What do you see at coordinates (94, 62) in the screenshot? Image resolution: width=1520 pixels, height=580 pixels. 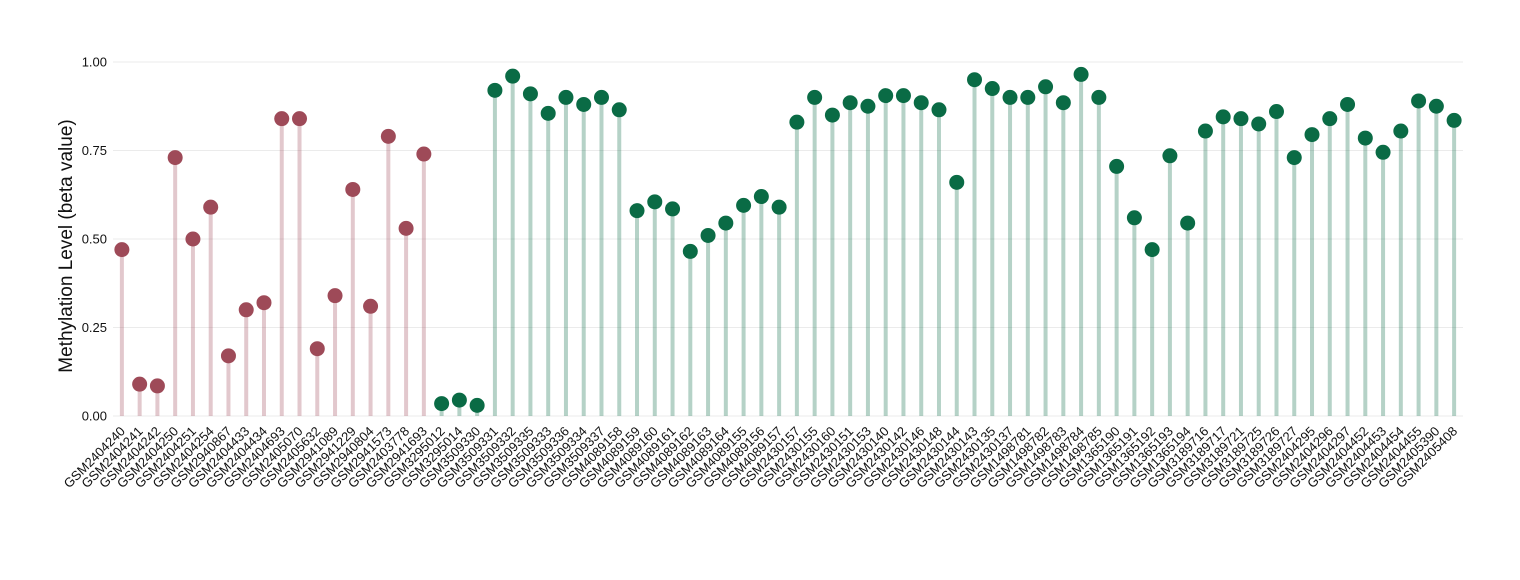 I see `y-tick-label: 1.00` at bounding box center [94, 62].